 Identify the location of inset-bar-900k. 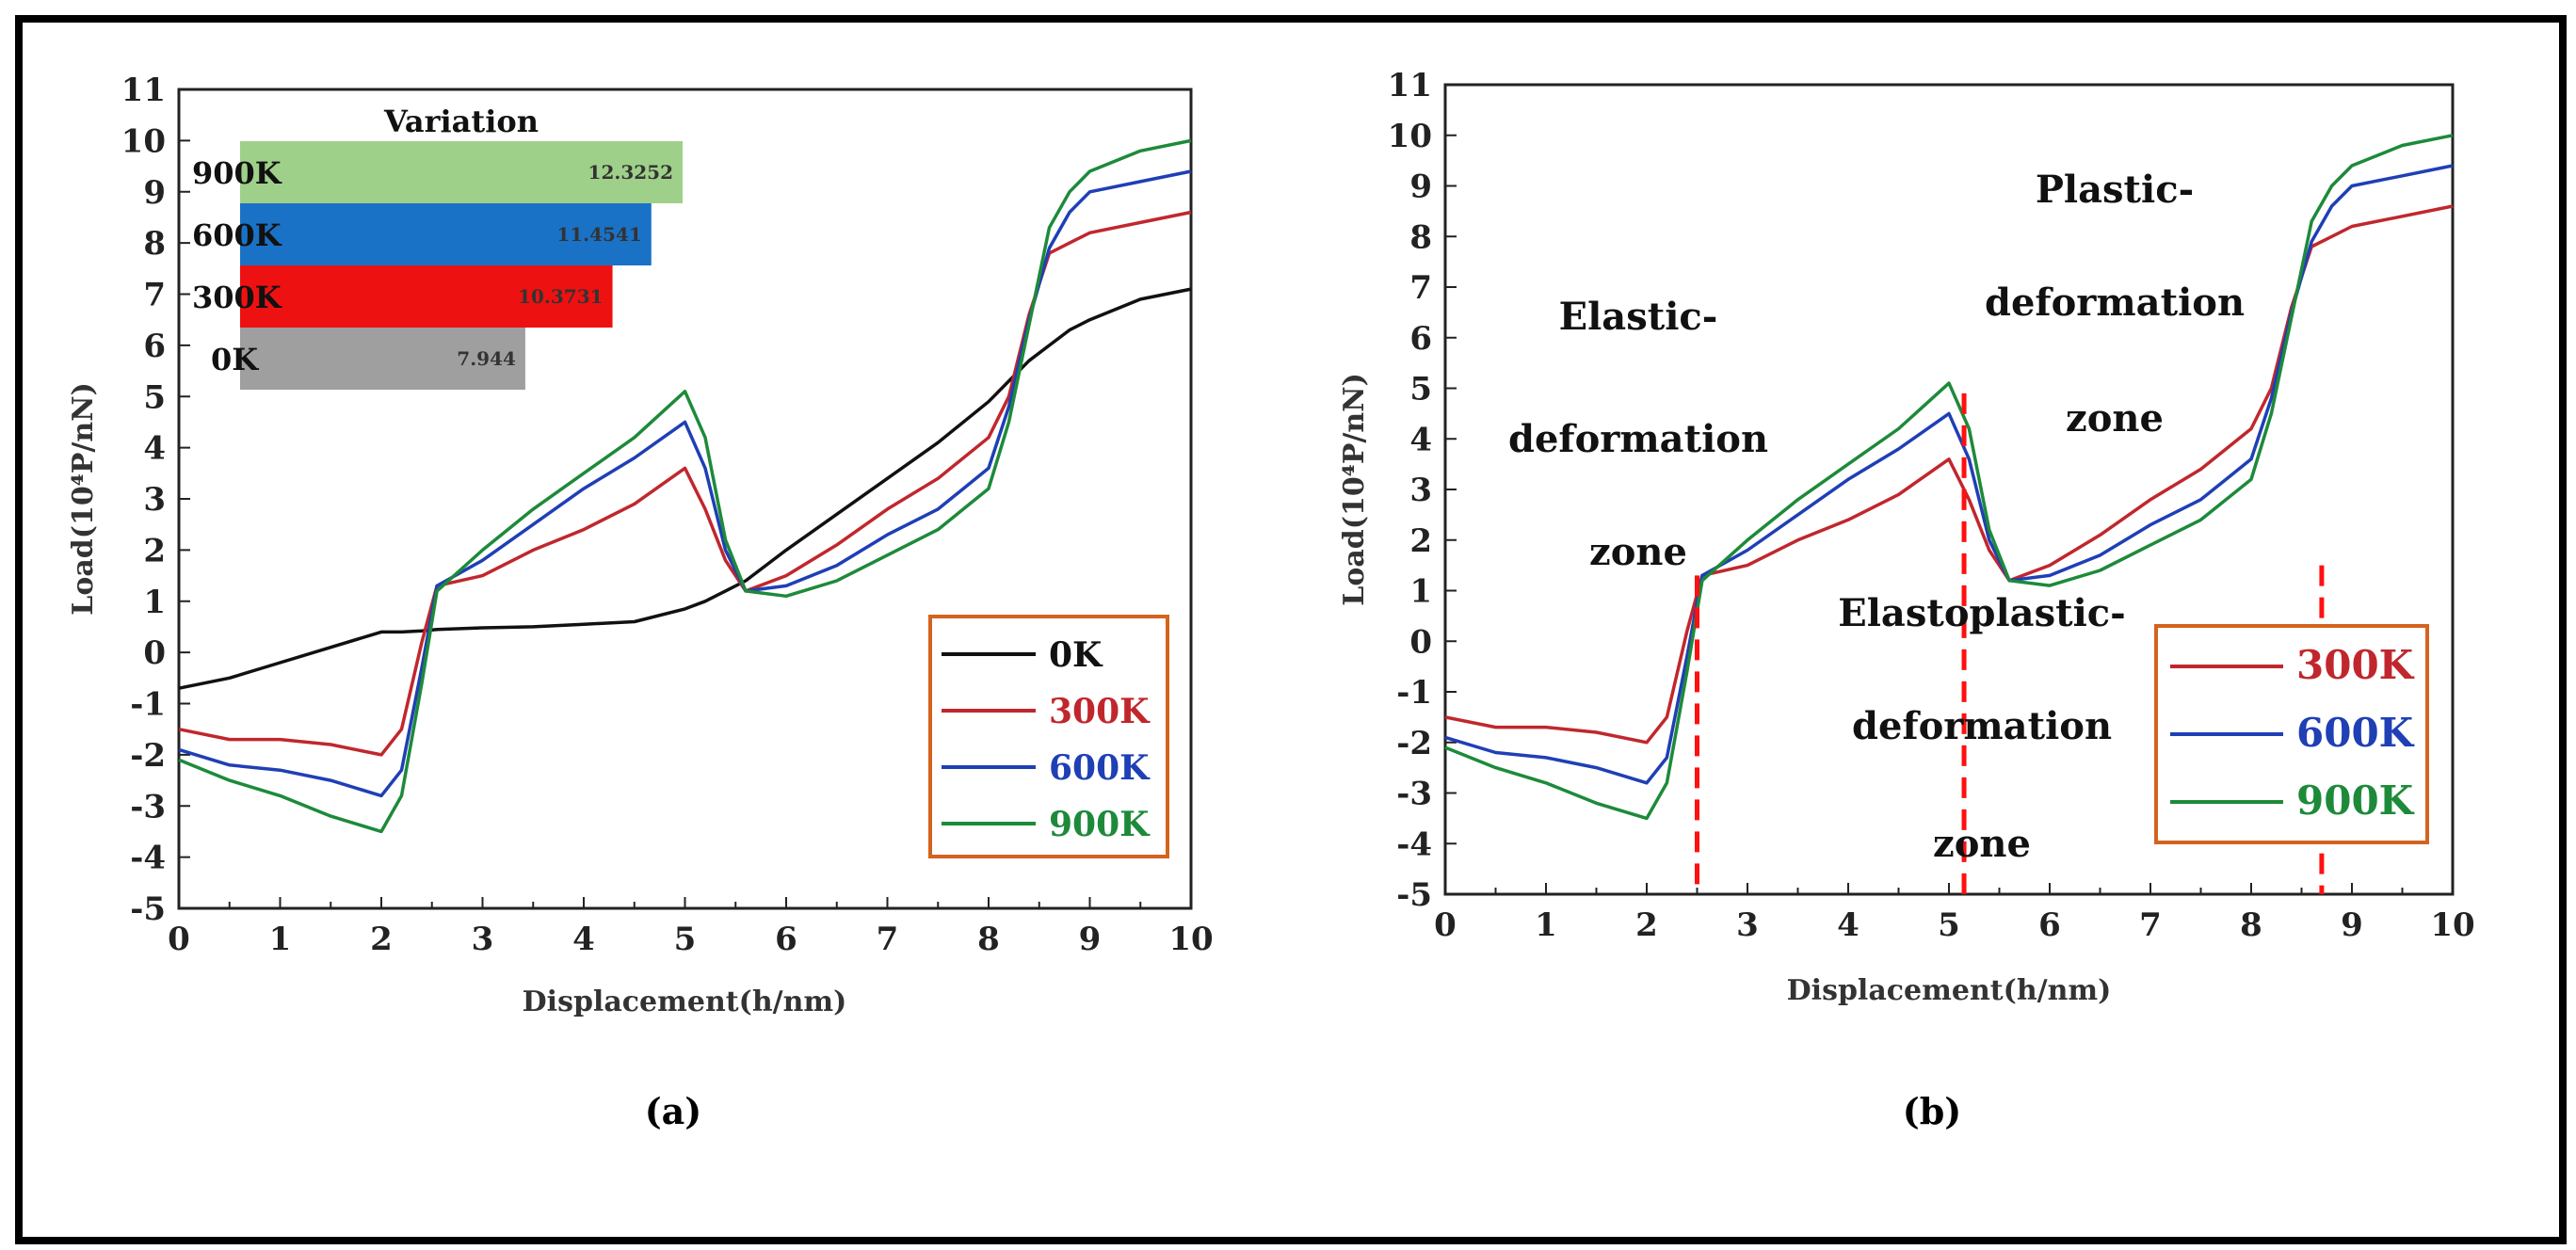
(461, 172).